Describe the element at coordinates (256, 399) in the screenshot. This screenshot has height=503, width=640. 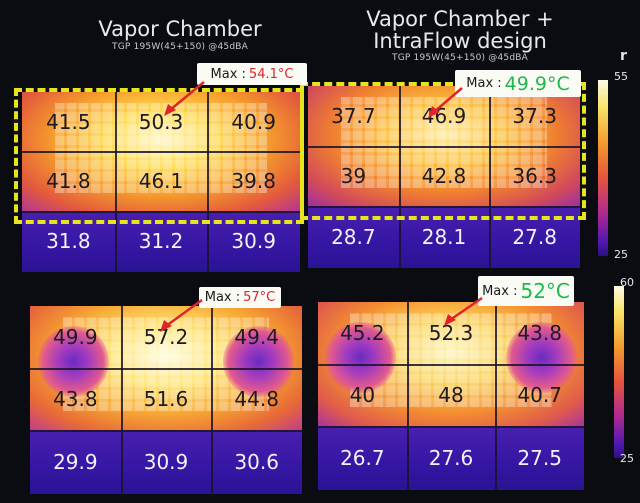
I see `temperature-cell-r2c3: 44.8` at that location.